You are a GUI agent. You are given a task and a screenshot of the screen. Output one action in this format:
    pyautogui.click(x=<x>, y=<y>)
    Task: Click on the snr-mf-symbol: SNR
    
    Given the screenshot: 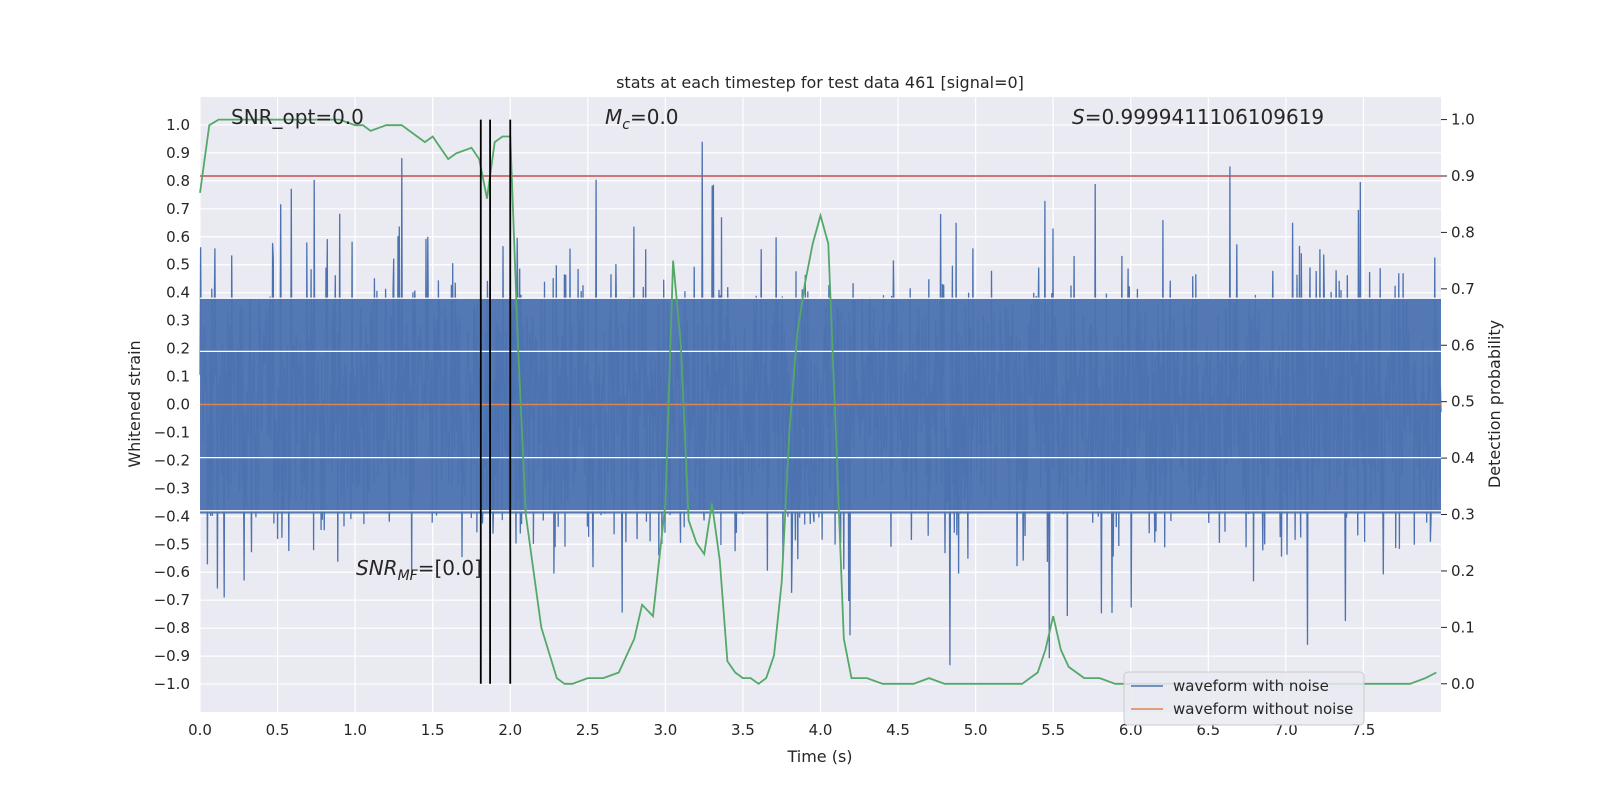 What is the action you would take?
    pyautogui.click(x=377, y=568)
    